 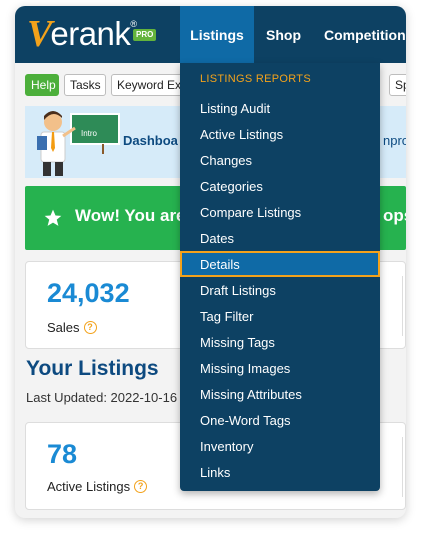 What do you see at coordinates (102, 397) in the screenshot?
I see `last-updated: Last Updated: 2022-10-16` at bounding box center [102, 397].